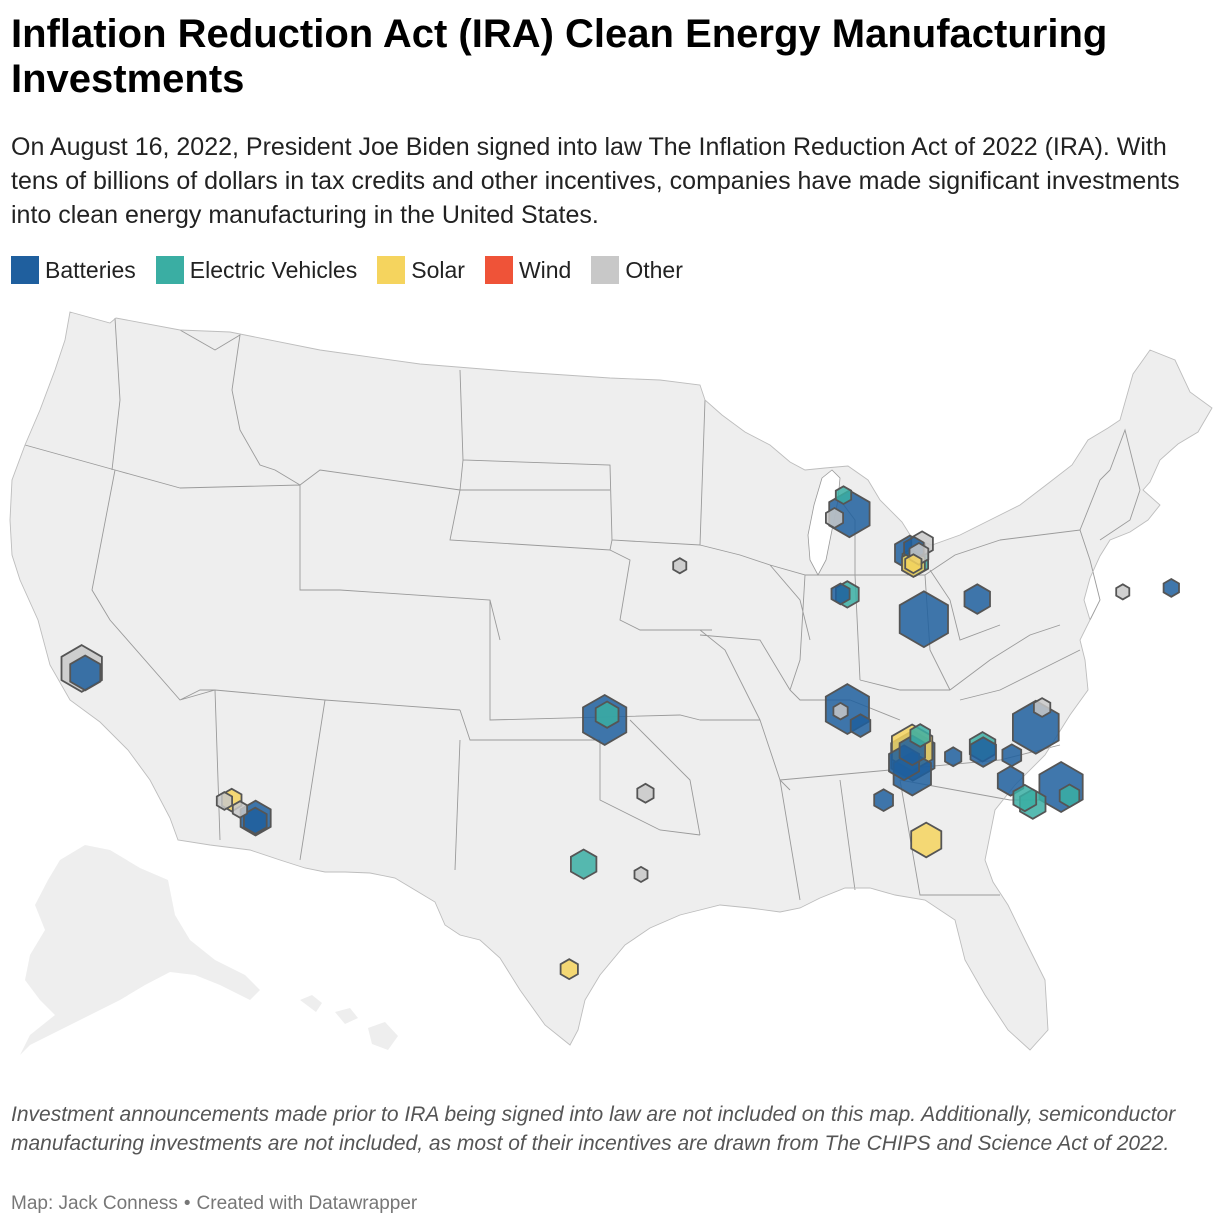 This screenshot has width=1220, height=1232. What do you see at coordinates (94, 1203) in the screenshot?
I see `credit-map: Map: Jack Conness` at bounding box center [94, 1203].